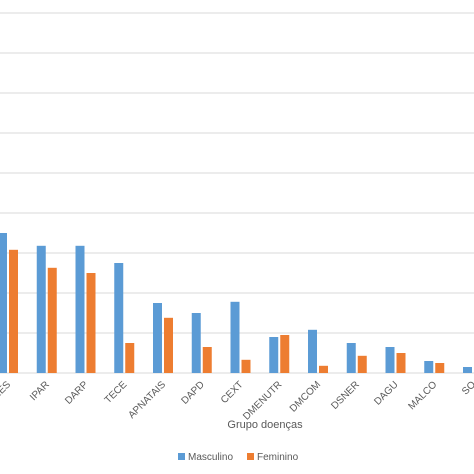 This screenshot has height=474, width=474. I want to click on x-tick-label: DSNER, so click(345, 395).